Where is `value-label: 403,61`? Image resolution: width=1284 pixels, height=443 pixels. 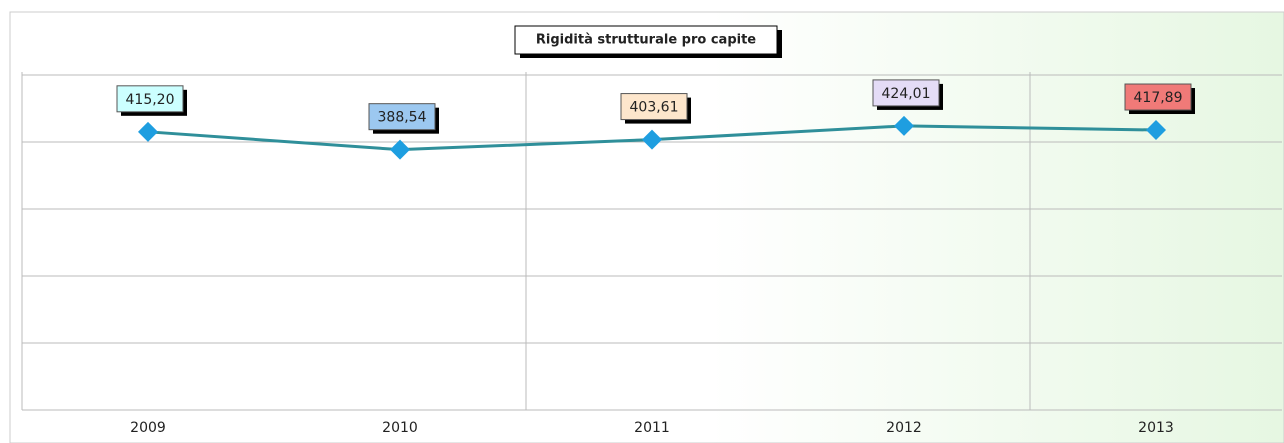 value-label: 403,61 is located at coordinates (654, 108).